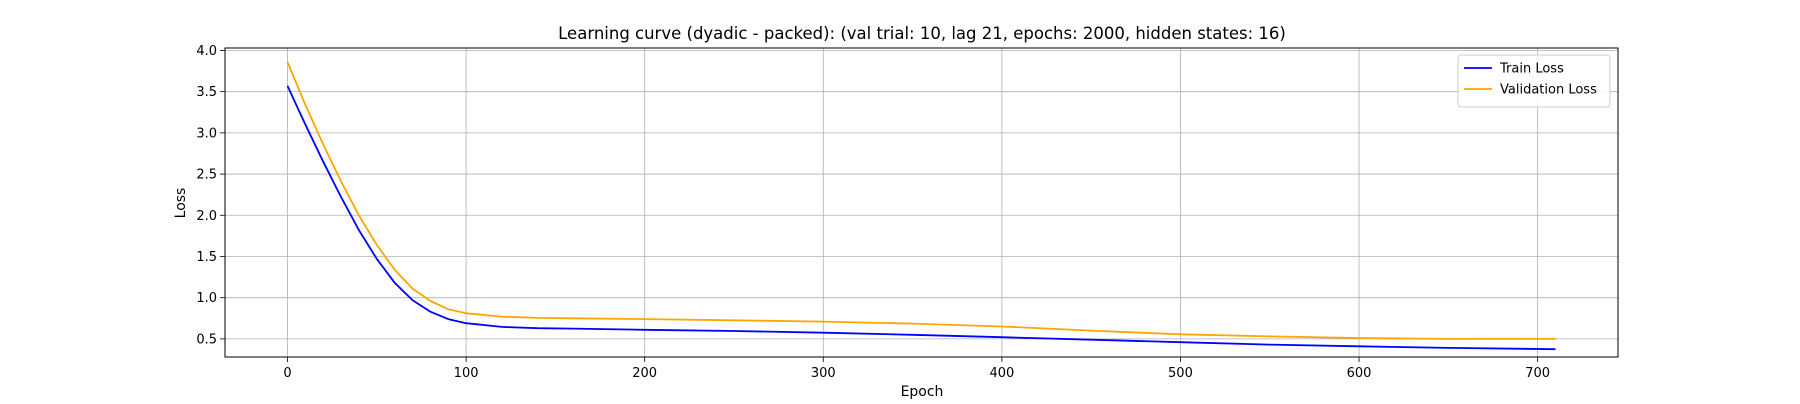  What do you see at coordinates (206, 298) in the screenshot?
I see `y-tick-label: 1.0` at bounding box center [206, 298].